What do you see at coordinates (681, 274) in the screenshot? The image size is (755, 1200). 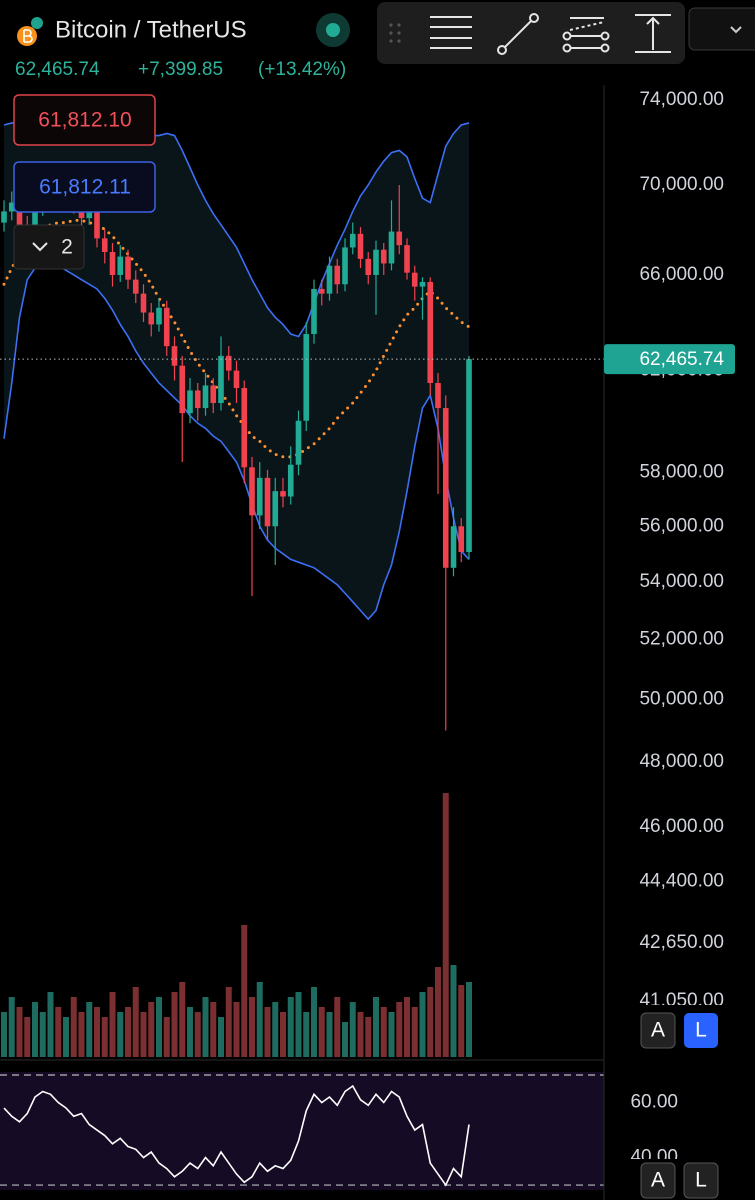 I see `y-tick-label: 66,000.00` at bounding box center [681, 274].